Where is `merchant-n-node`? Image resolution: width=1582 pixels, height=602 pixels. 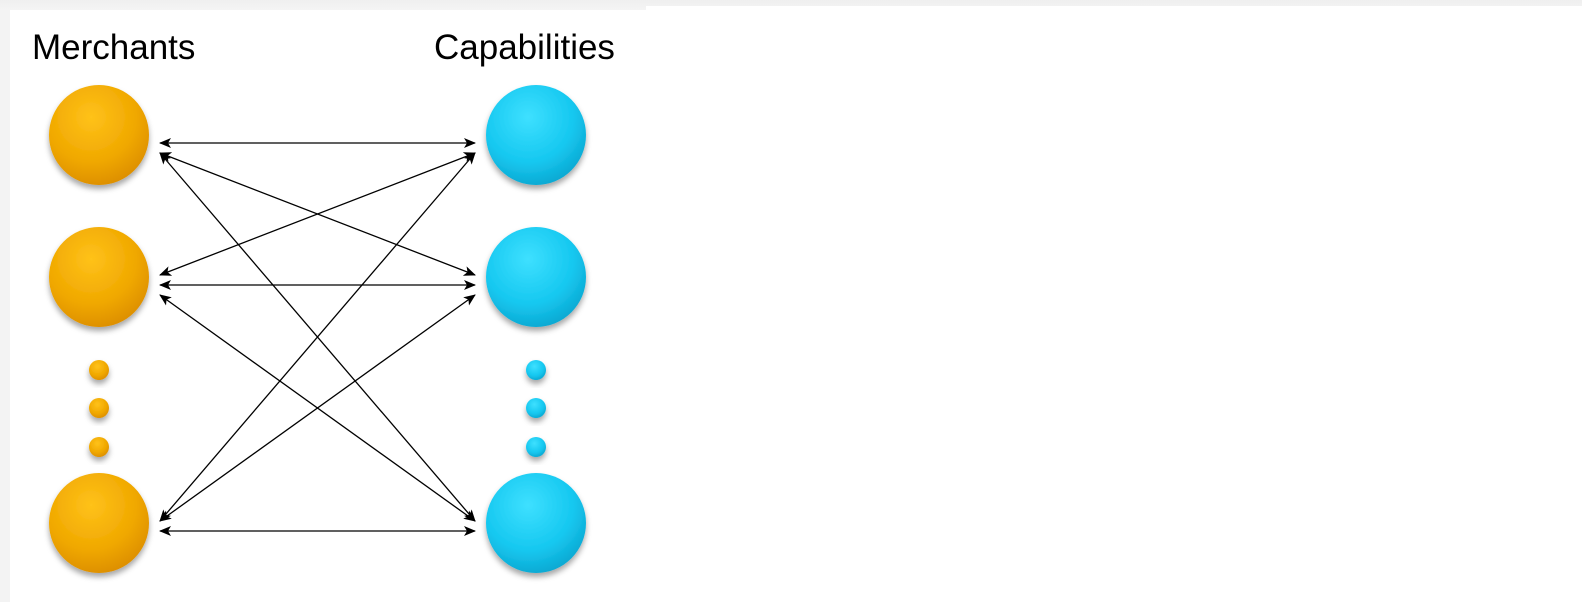
merchant-n-node is located at coordinates (99, 523).